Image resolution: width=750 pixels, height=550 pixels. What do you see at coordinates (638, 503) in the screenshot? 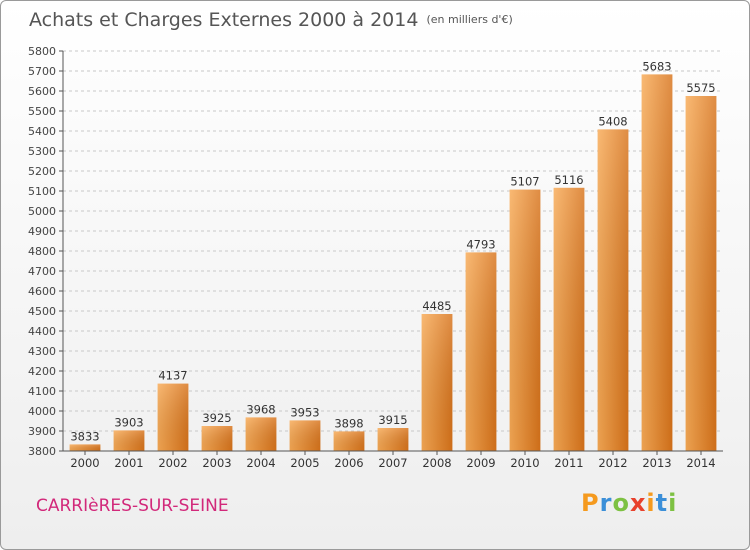
I see `logo-letter: x` at bounding box center [638, 503].